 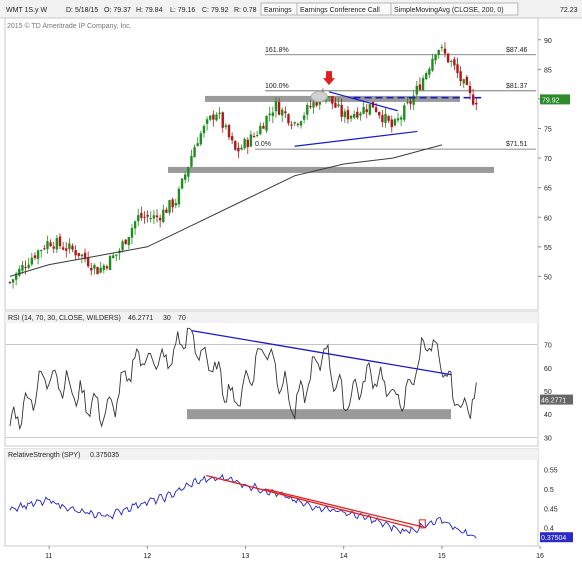 I want to click on rs-current-tag-label: 0.37504, so click(x=553, y=538).